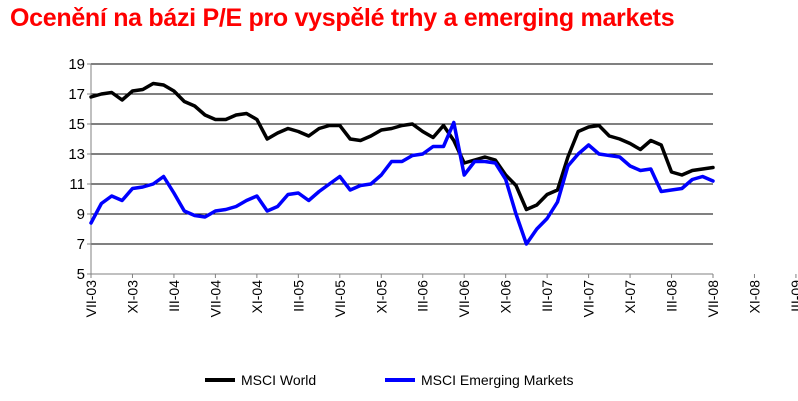 The image size is (798, 401). I want to click on xtick-label-XI-05: XI-05, so click(381, 297).